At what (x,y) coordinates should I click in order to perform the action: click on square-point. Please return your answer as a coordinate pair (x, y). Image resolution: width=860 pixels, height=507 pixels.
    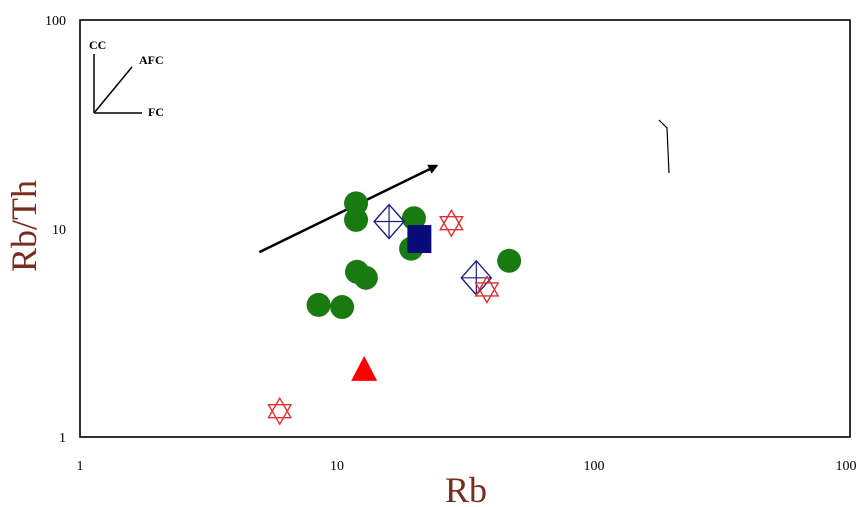
    Looking at the image, I should click on (419, 239).